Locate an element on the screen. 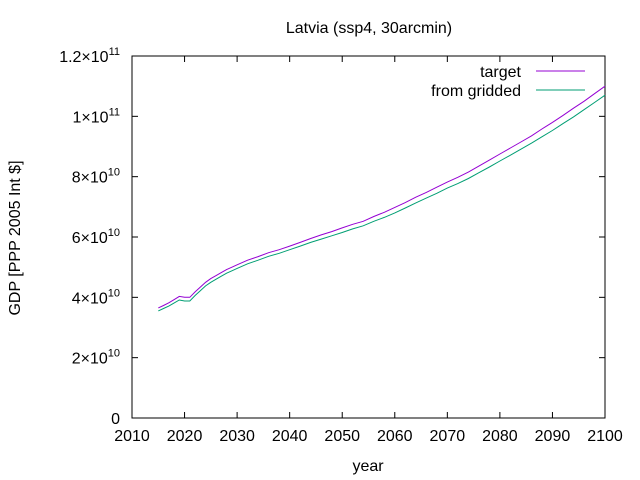  legend-label: from gridded is located at coordinates (476, 91).